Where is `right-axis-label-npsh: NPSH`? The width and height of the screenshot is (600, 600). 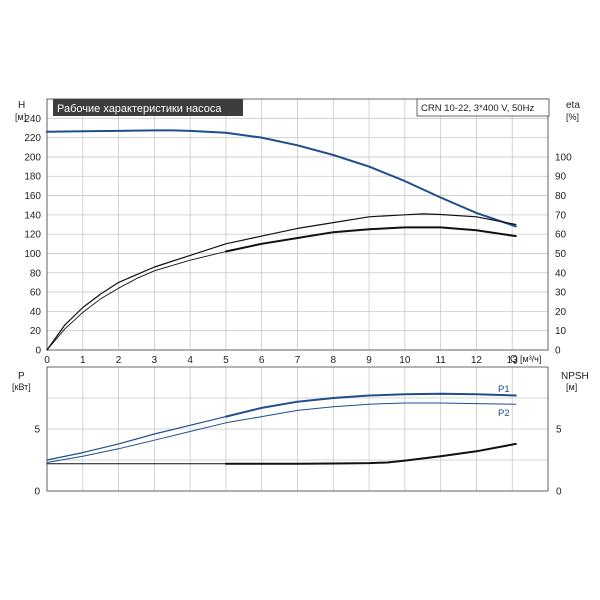
right-axis-label-npsh: NPSH is located at coordinates (575, 376).